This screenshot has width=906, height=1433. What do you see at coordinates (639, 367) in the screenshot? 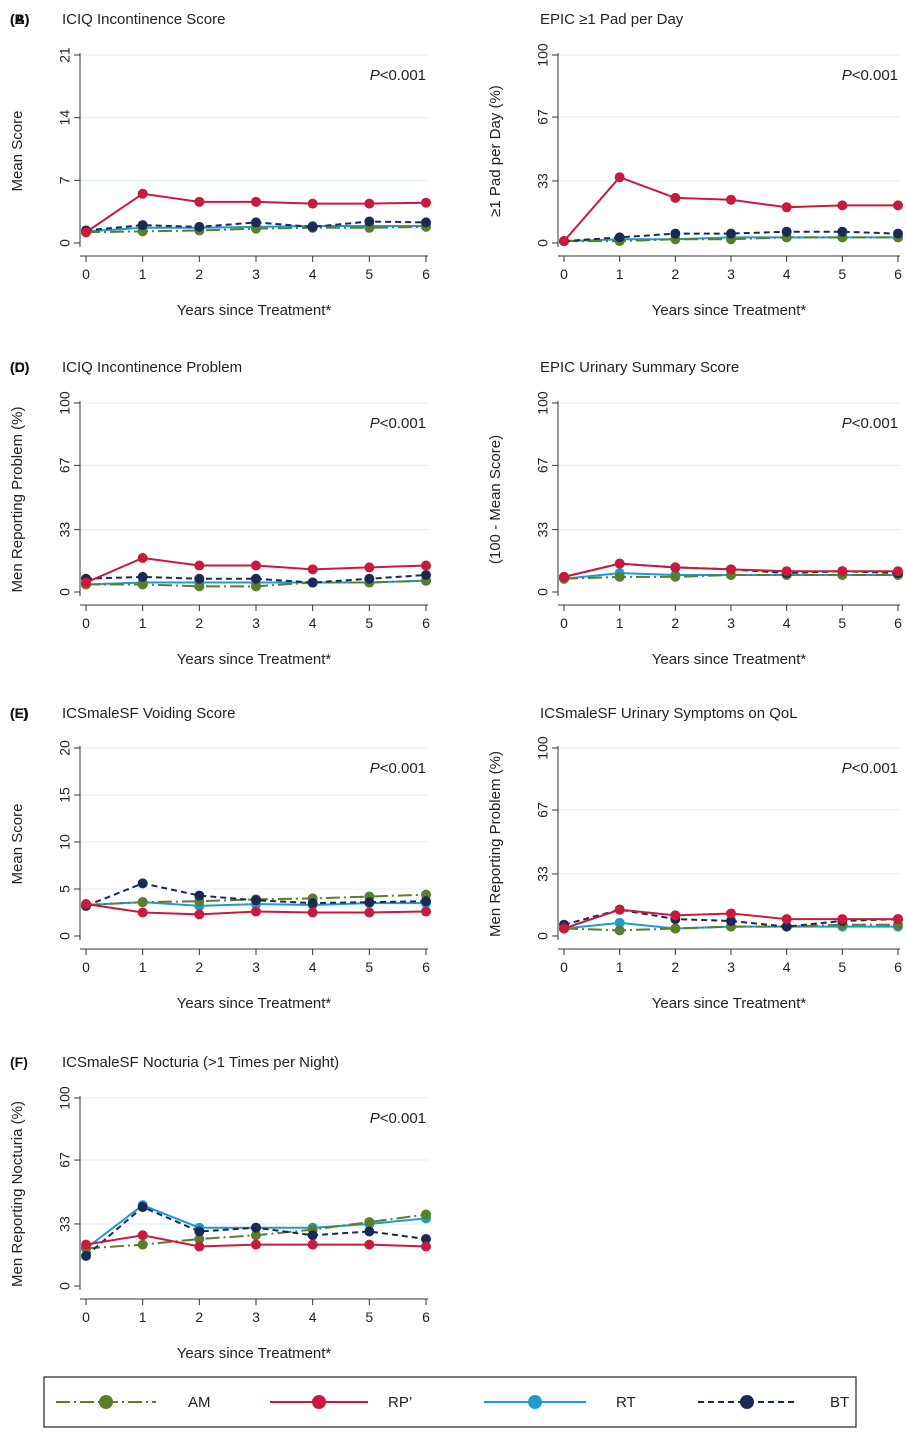
I see `panel-title: EPIC Urinary Summary Score` at bounding box center [639, 367].